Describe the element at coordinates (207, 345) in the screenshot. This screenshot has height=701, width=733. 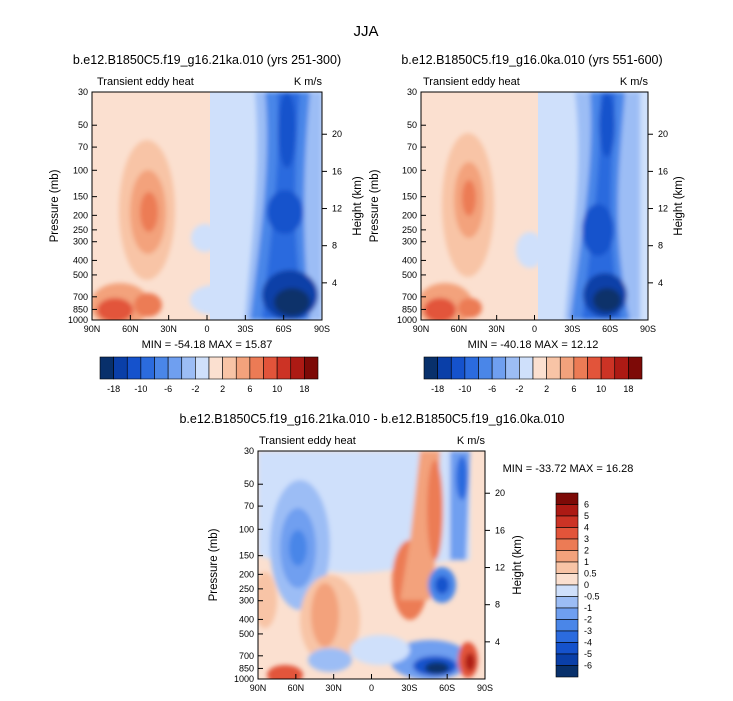
I see `panel-21ka-minmax: MIN = -54.18 MAX = 15.87` at that location.